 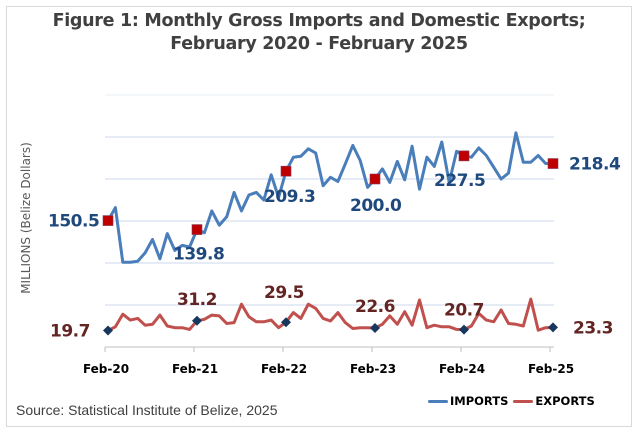 I want to click on exports-data-label: 19.7, so click(x=70, y=331).